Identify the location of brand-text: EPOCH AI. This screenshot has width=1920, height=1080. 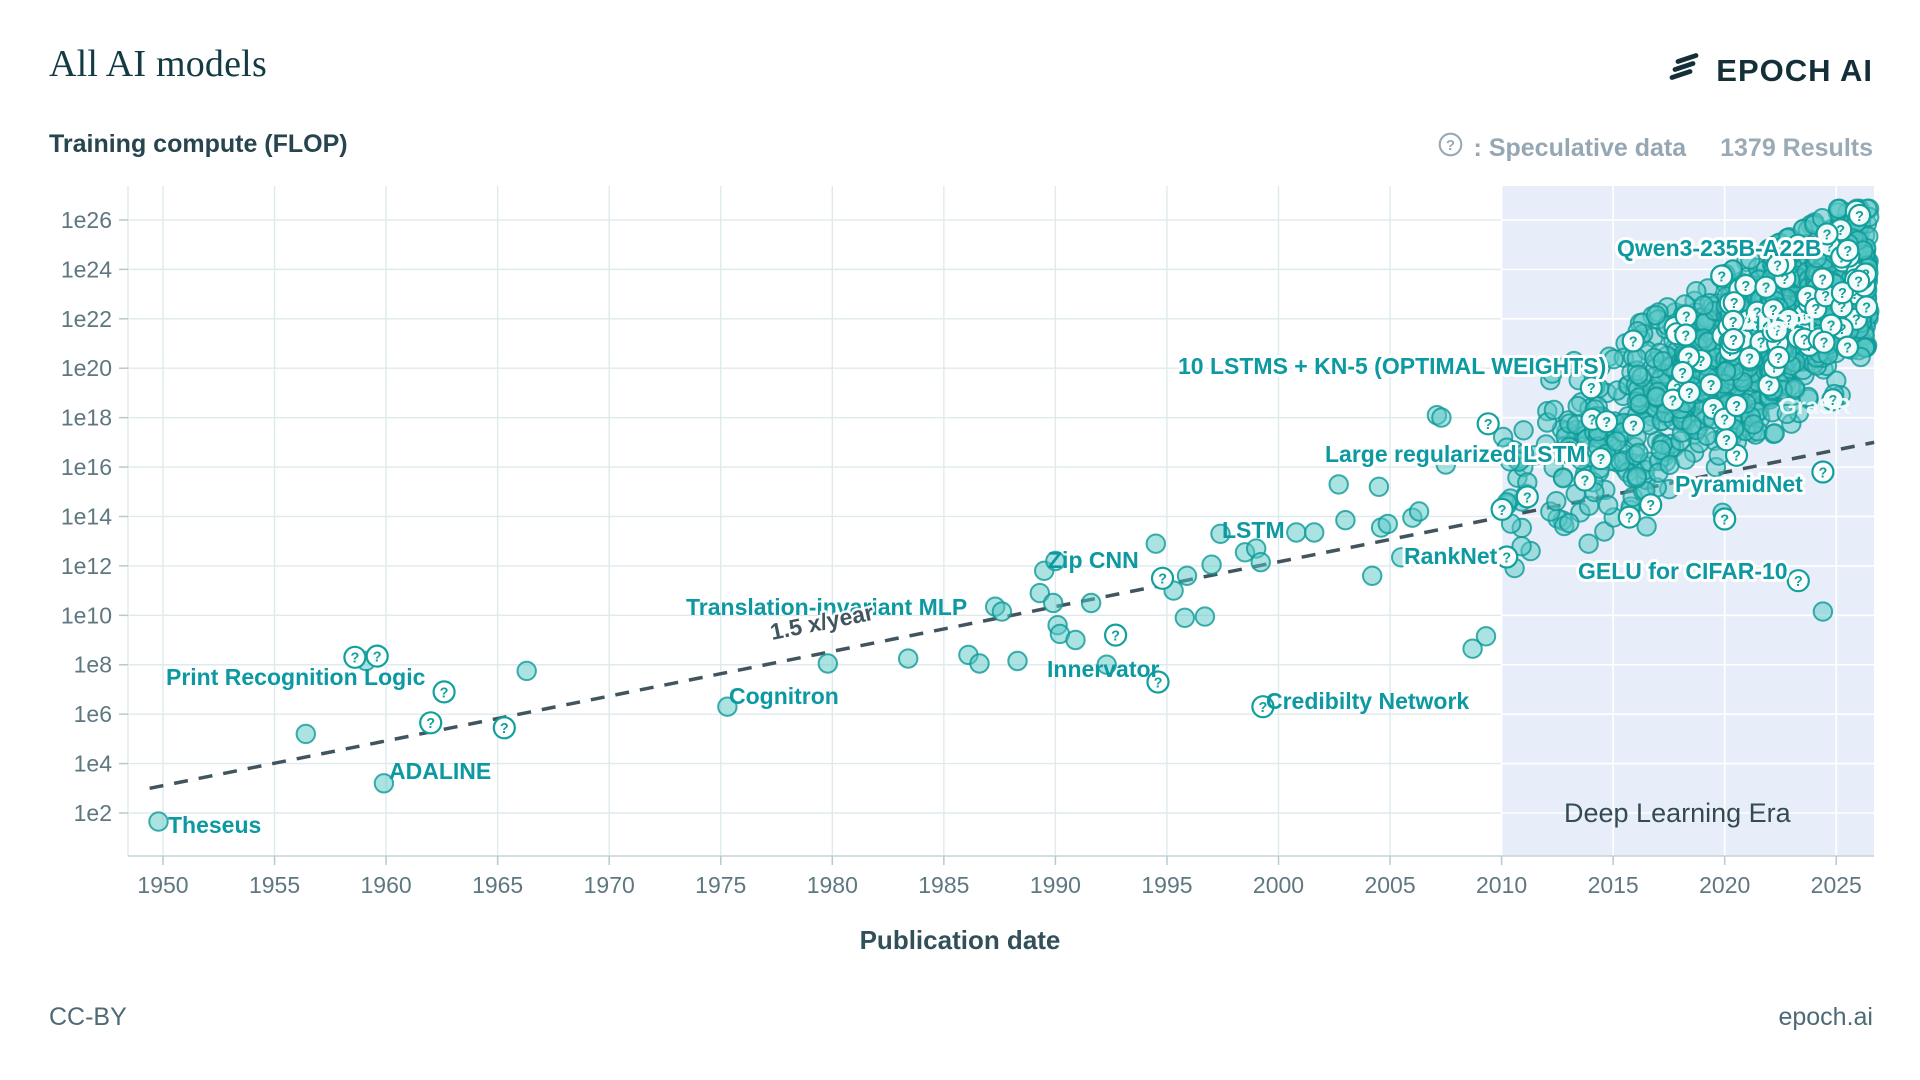
(1794, 70).